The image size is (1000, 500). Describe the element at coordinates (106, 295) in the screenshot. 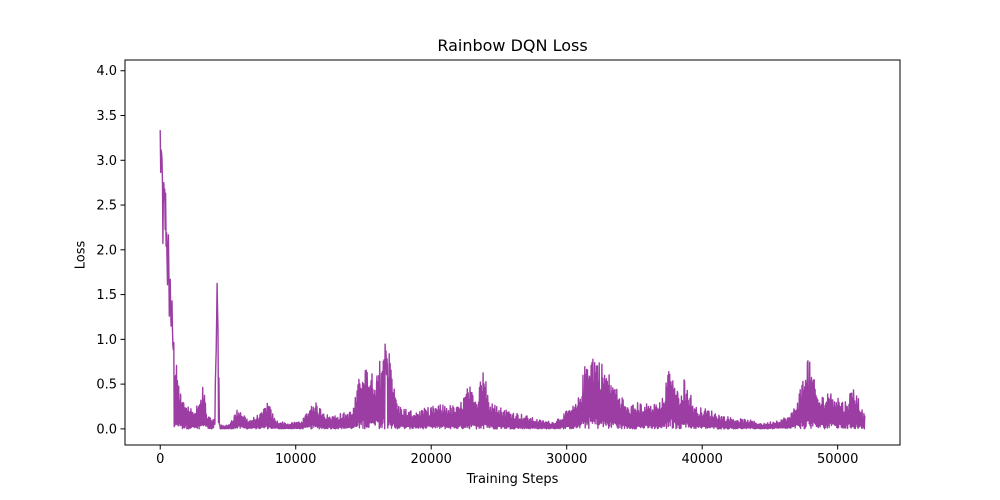

I see `y-tick-label: 1.5` at that location.